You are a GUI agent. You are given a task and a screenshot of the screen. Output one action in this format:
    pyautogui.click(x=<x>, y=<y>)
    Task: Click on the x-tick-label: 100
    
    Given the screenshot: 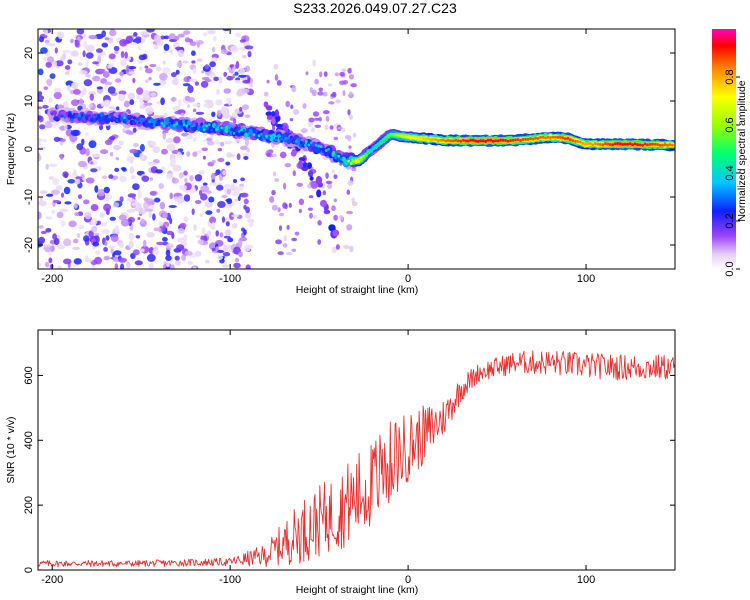 What is the action you would take?
    pyautogui.click(x=586, y=580)
    